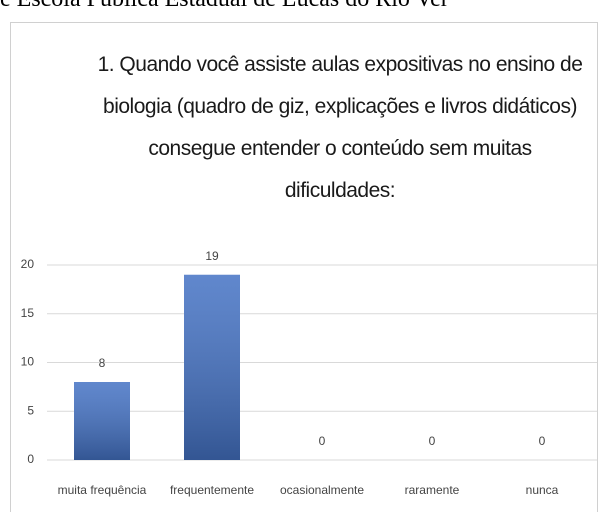  I want to click on y-tick-label: 5, so click(30, 410).